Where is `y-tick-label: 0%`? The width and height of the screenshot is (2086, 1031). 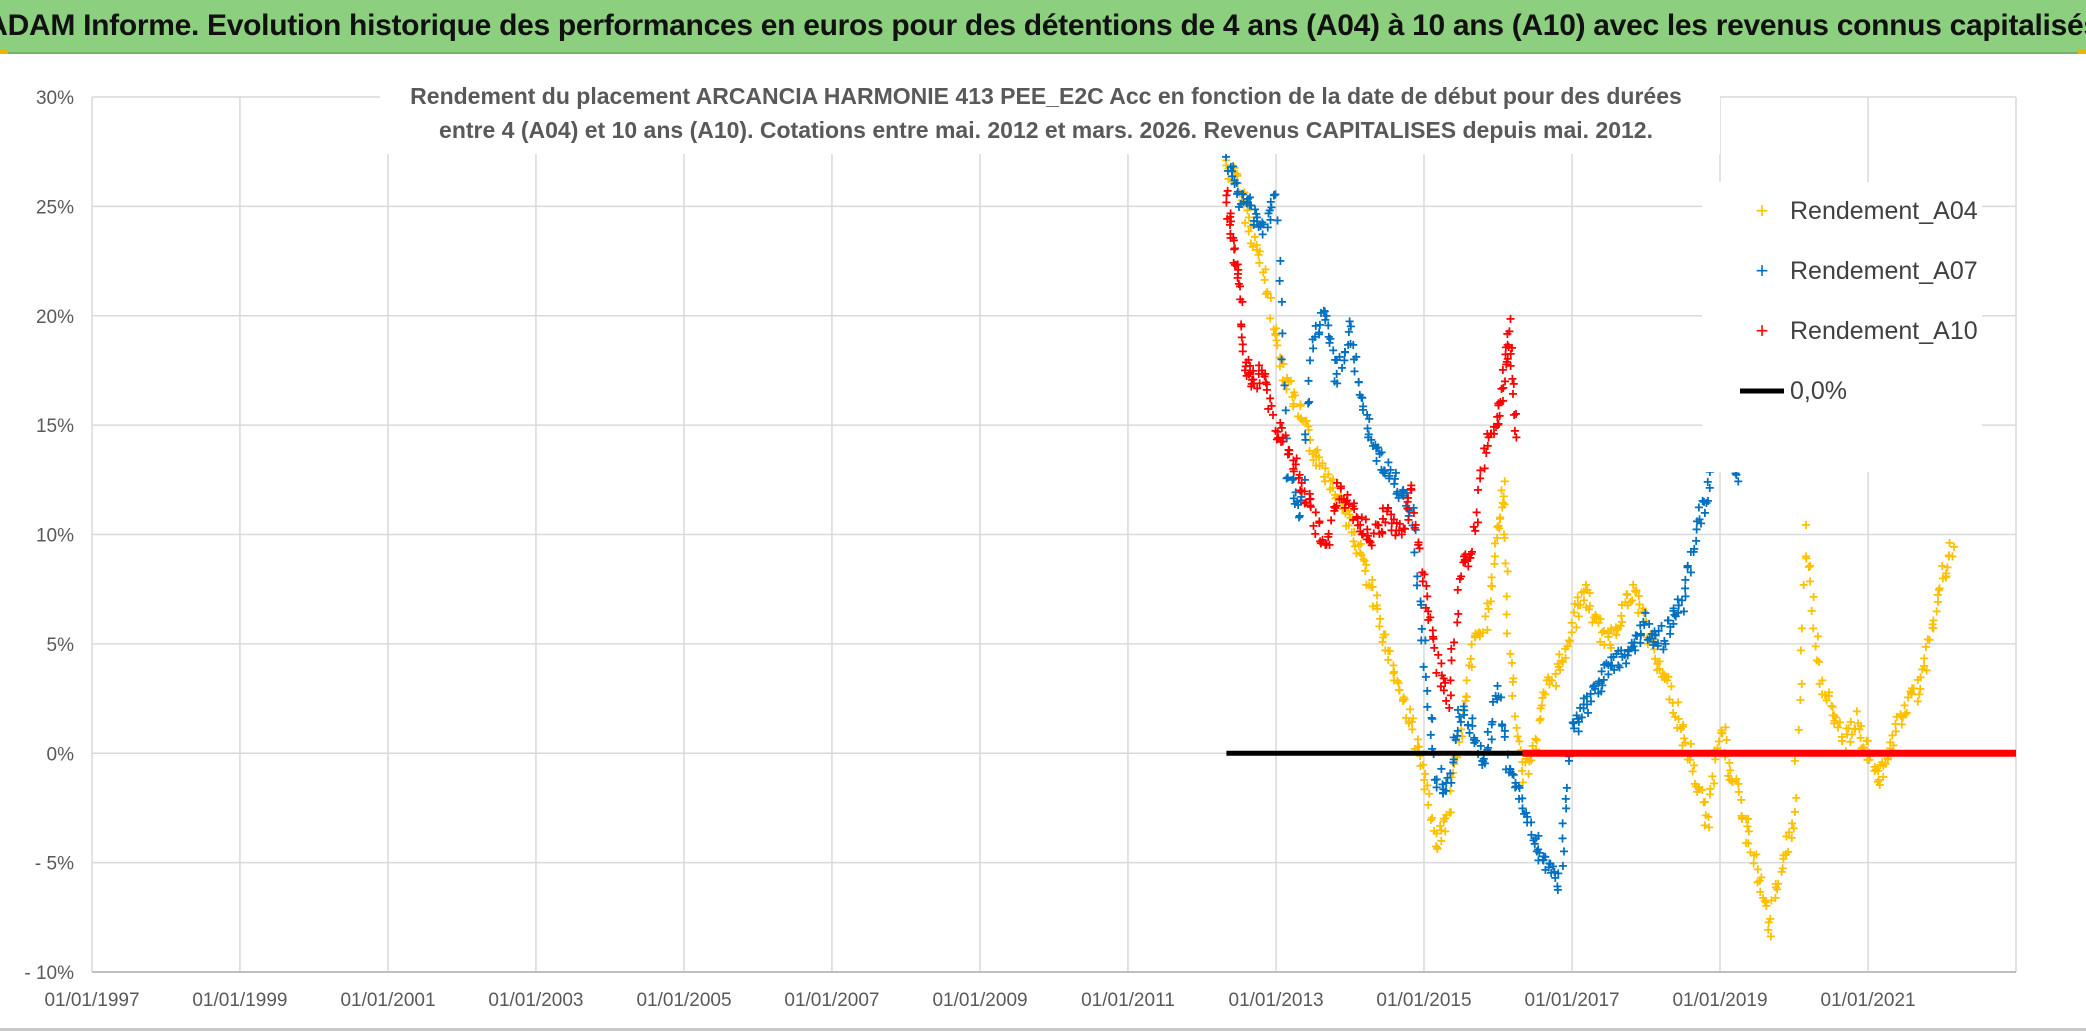
y-tick-label: 0% is located at coordinates (61, 754).